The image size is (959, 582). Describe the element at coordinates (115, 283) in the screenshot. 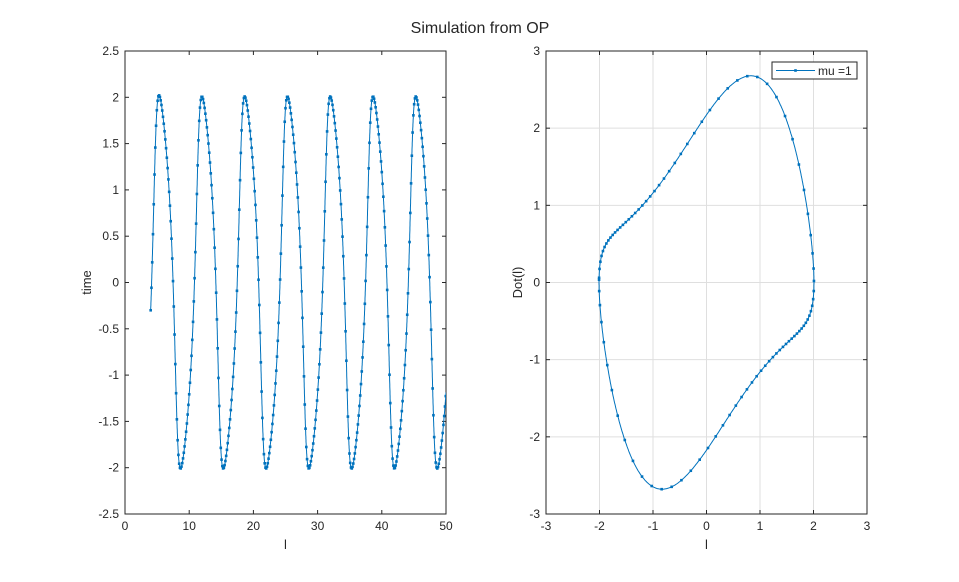

I see `y-tick-label: 0` at that location.